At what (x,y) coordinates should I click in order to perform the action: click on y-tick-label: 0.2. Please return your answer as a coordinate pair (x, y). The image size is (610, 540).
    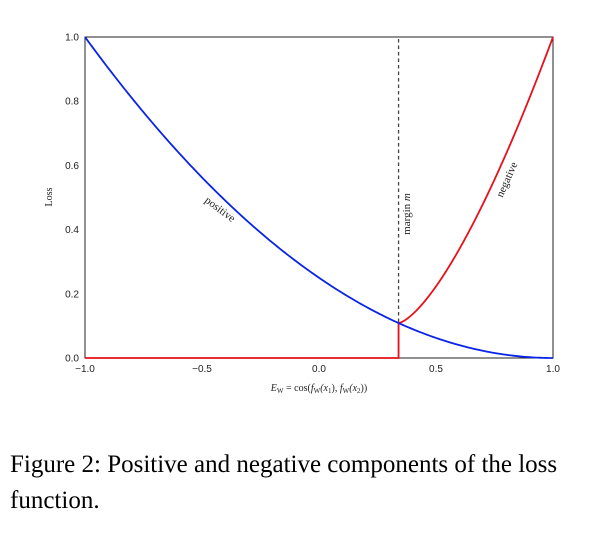
    Looking at the image, I should click on (72, 294).